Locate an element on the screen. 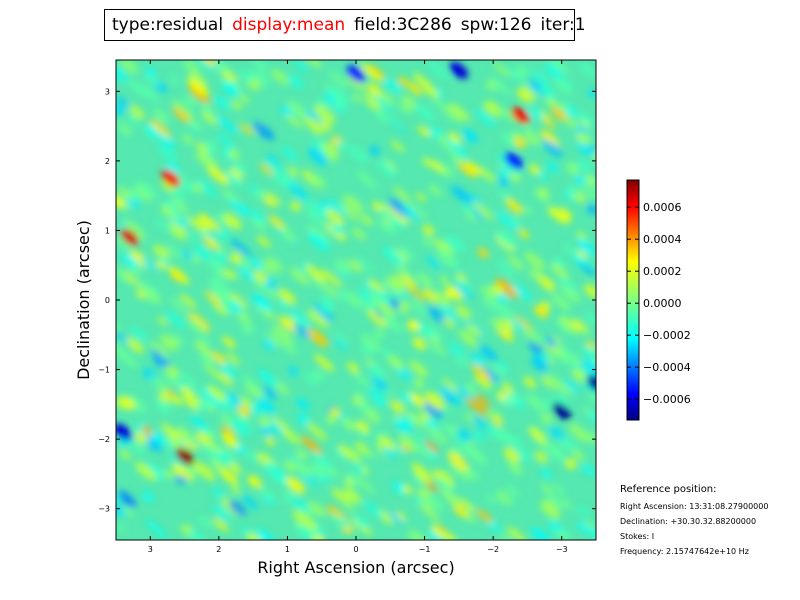 The width and height of the screenshot is (800, 600). title-iter: iter:1 is located at coordinates (563, 25).